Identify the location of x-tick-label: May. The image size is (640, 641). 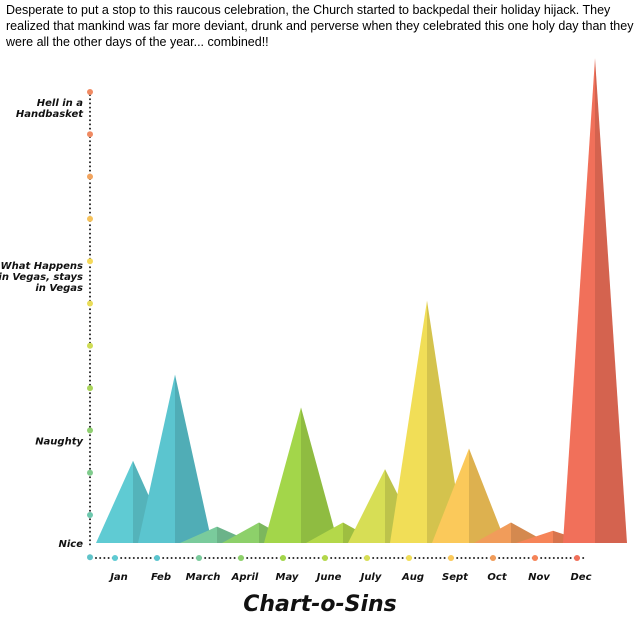
(287, 577).